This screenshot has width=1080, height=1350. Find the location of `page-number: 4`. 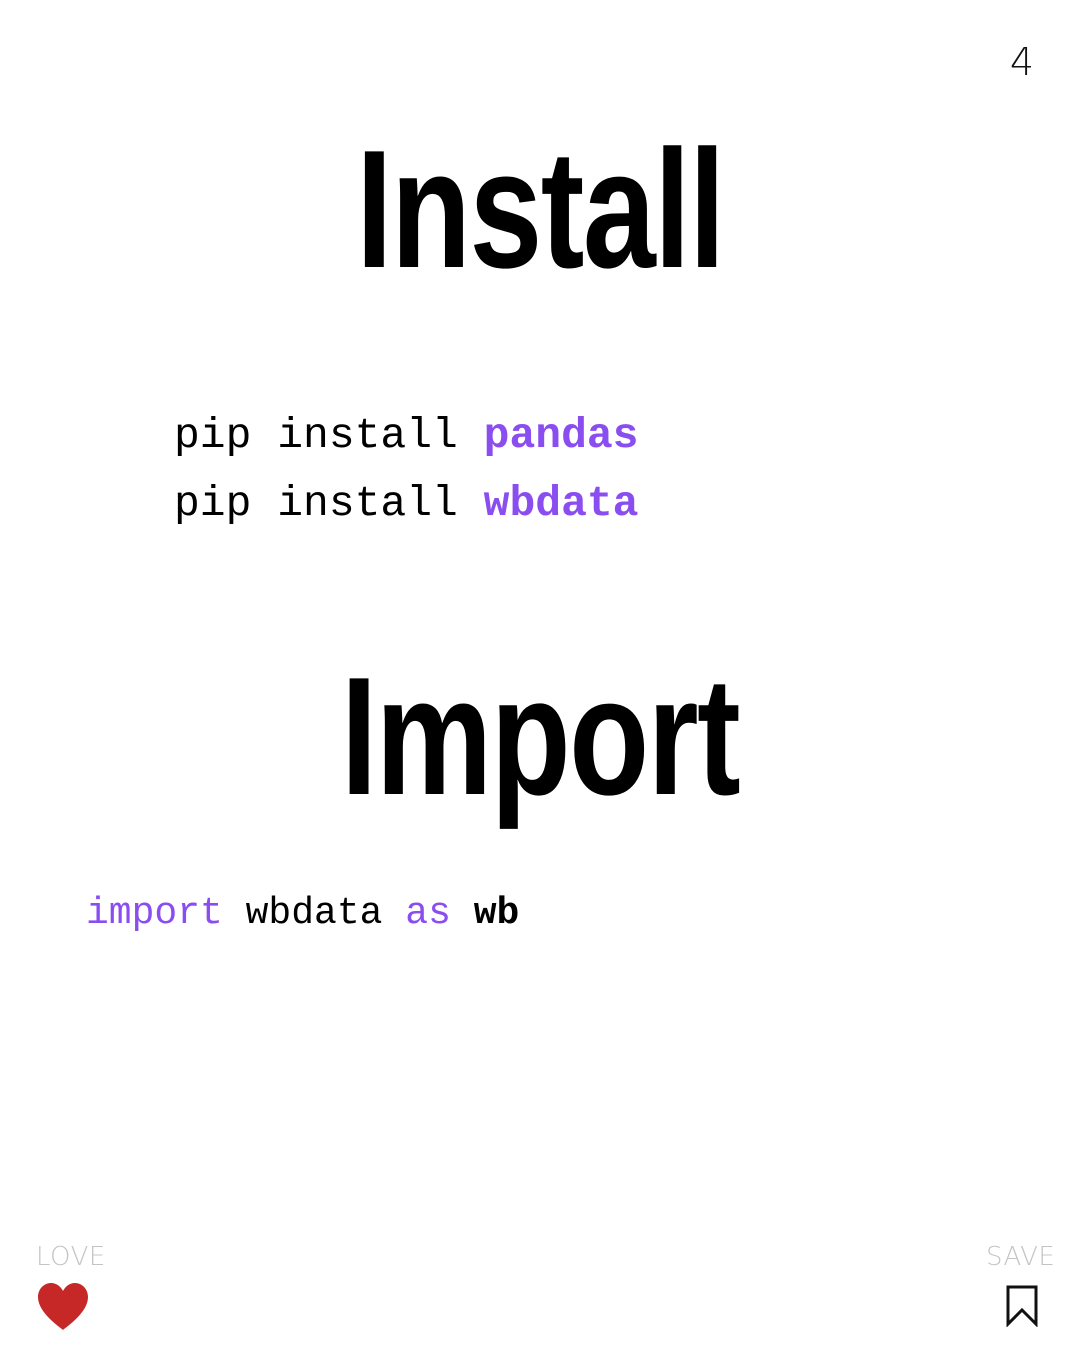

page-number: 4 is located at coordinates (1022, 62).